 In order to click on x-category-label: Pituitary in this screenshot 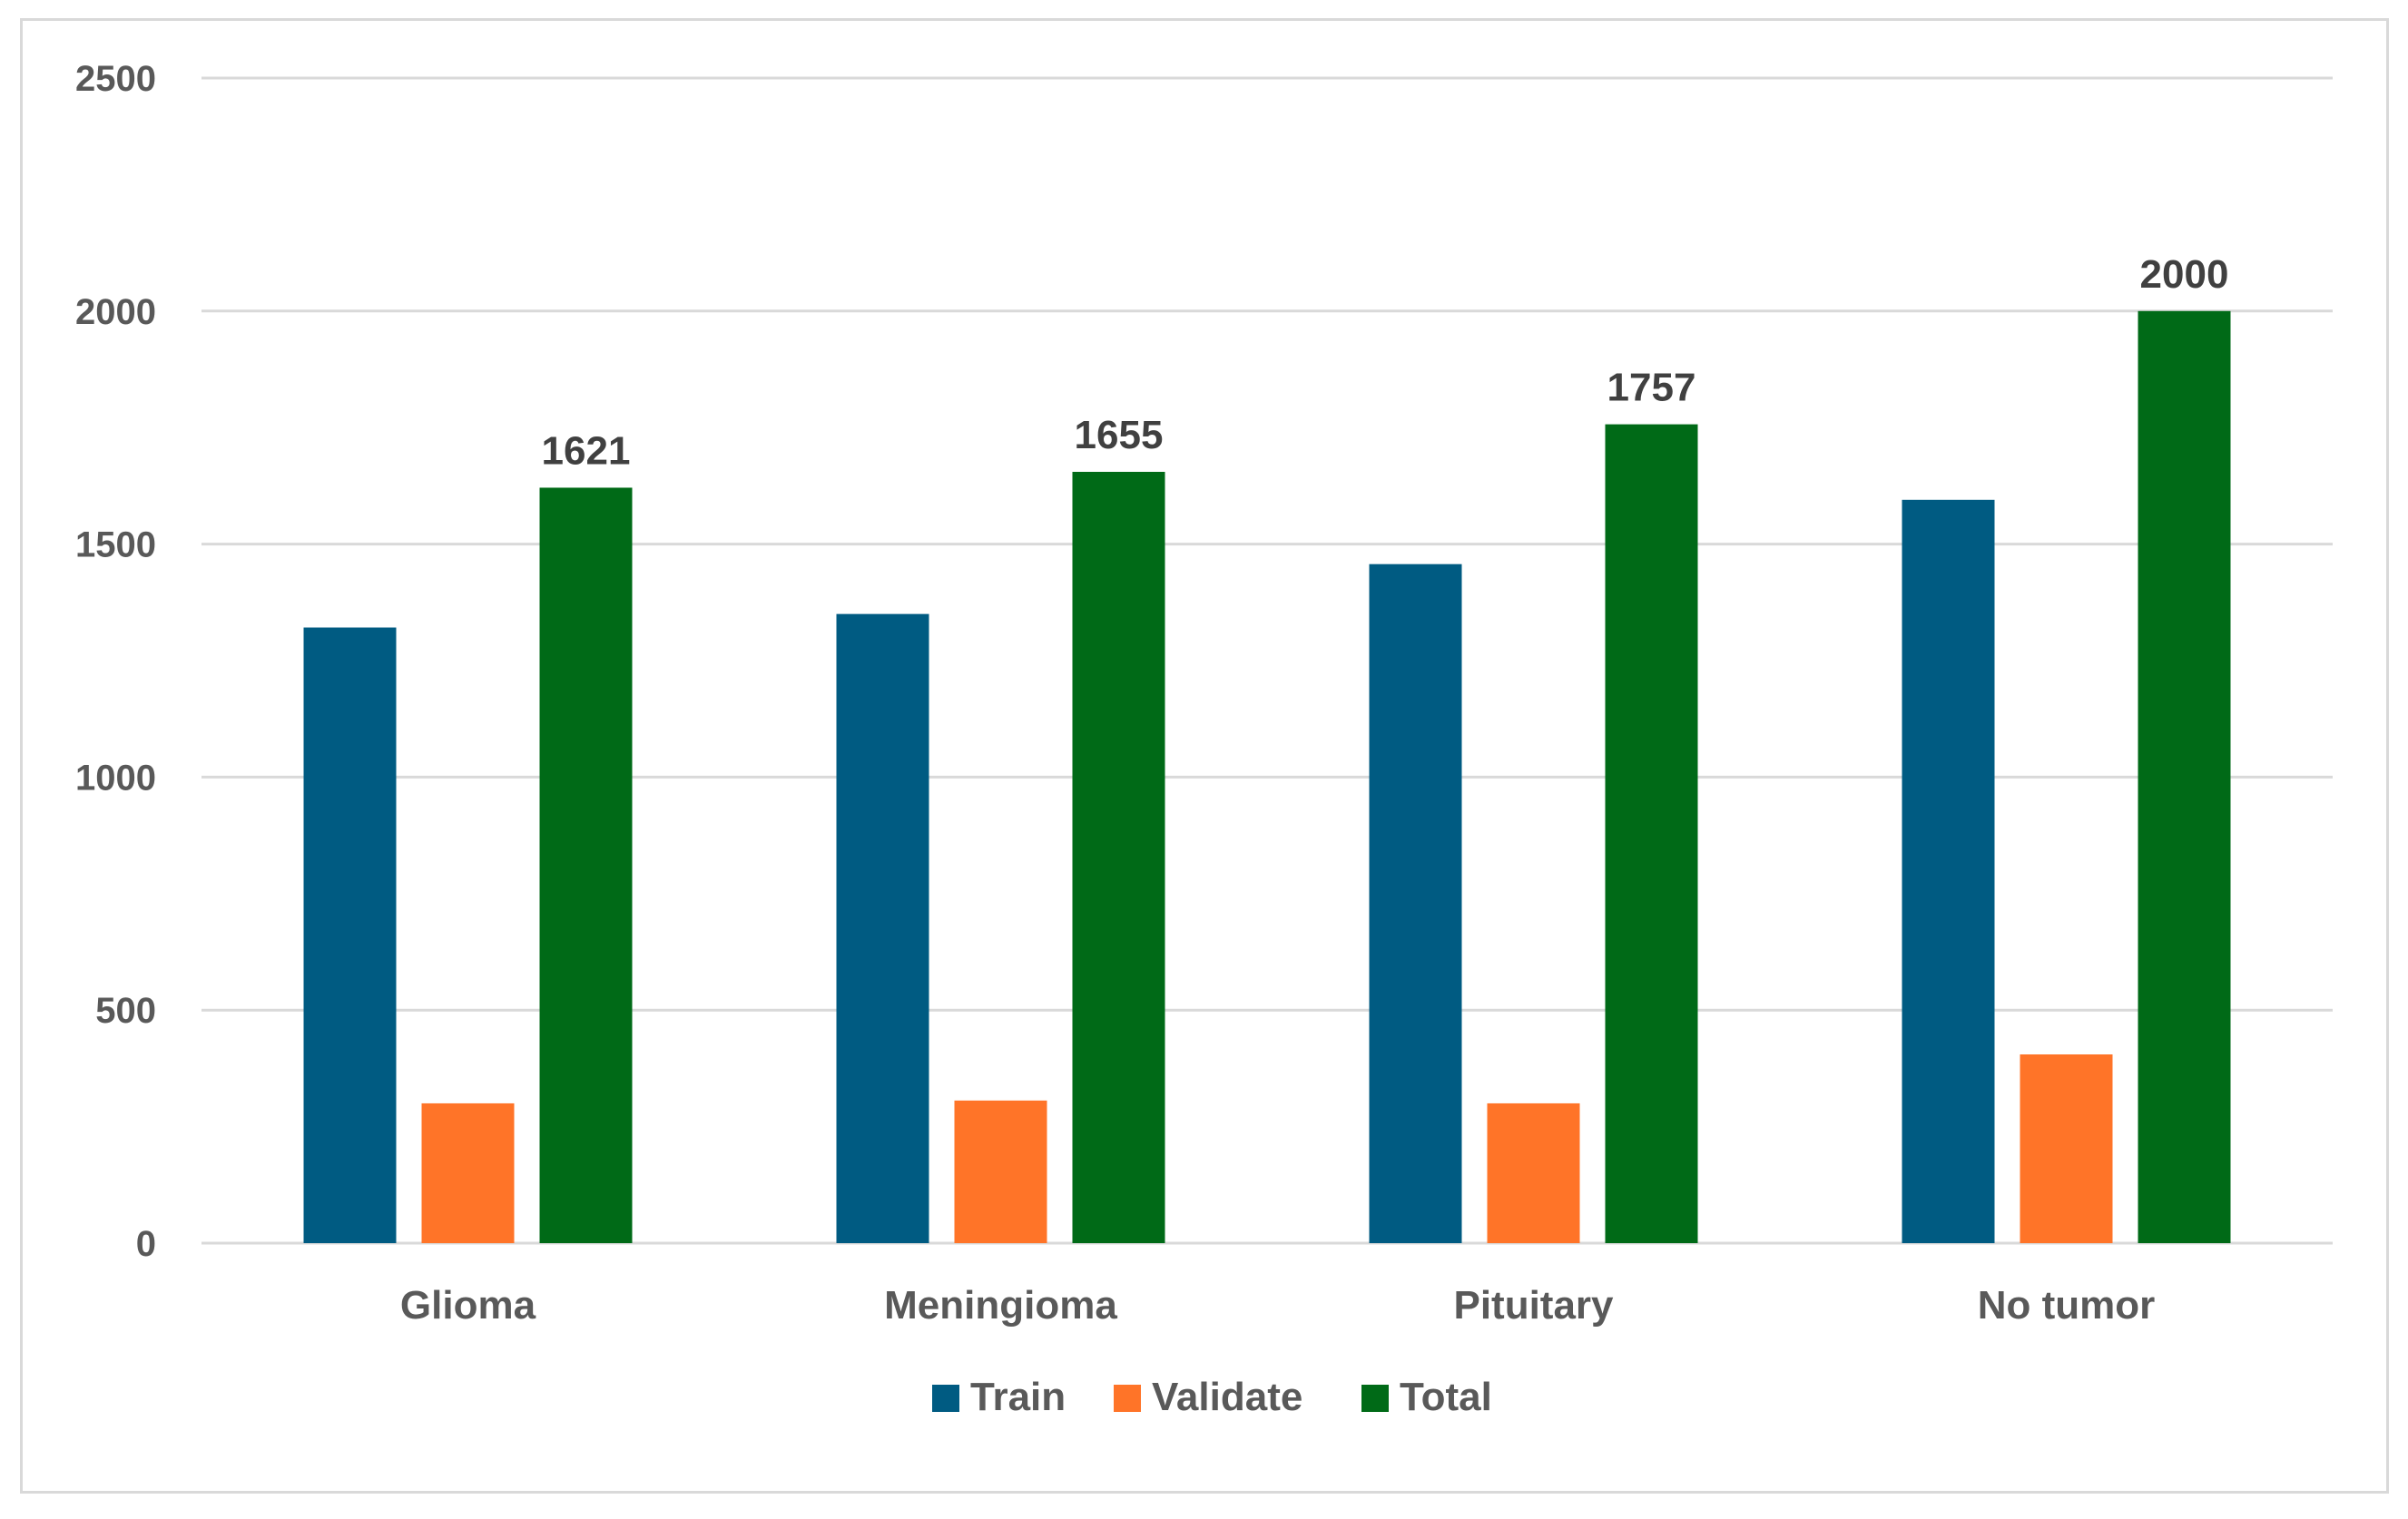, I will do `click(1533, 1305)`.